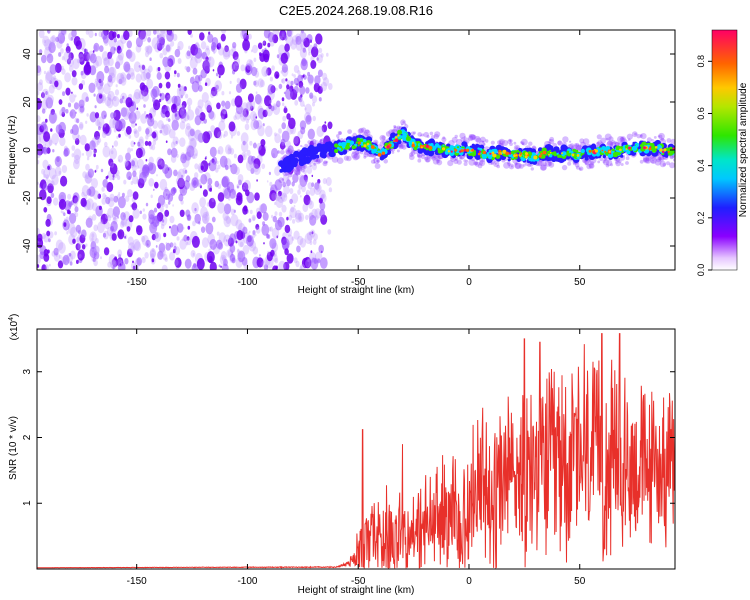  I want to click on snr-y-scale: (x104), so click(14, 327).